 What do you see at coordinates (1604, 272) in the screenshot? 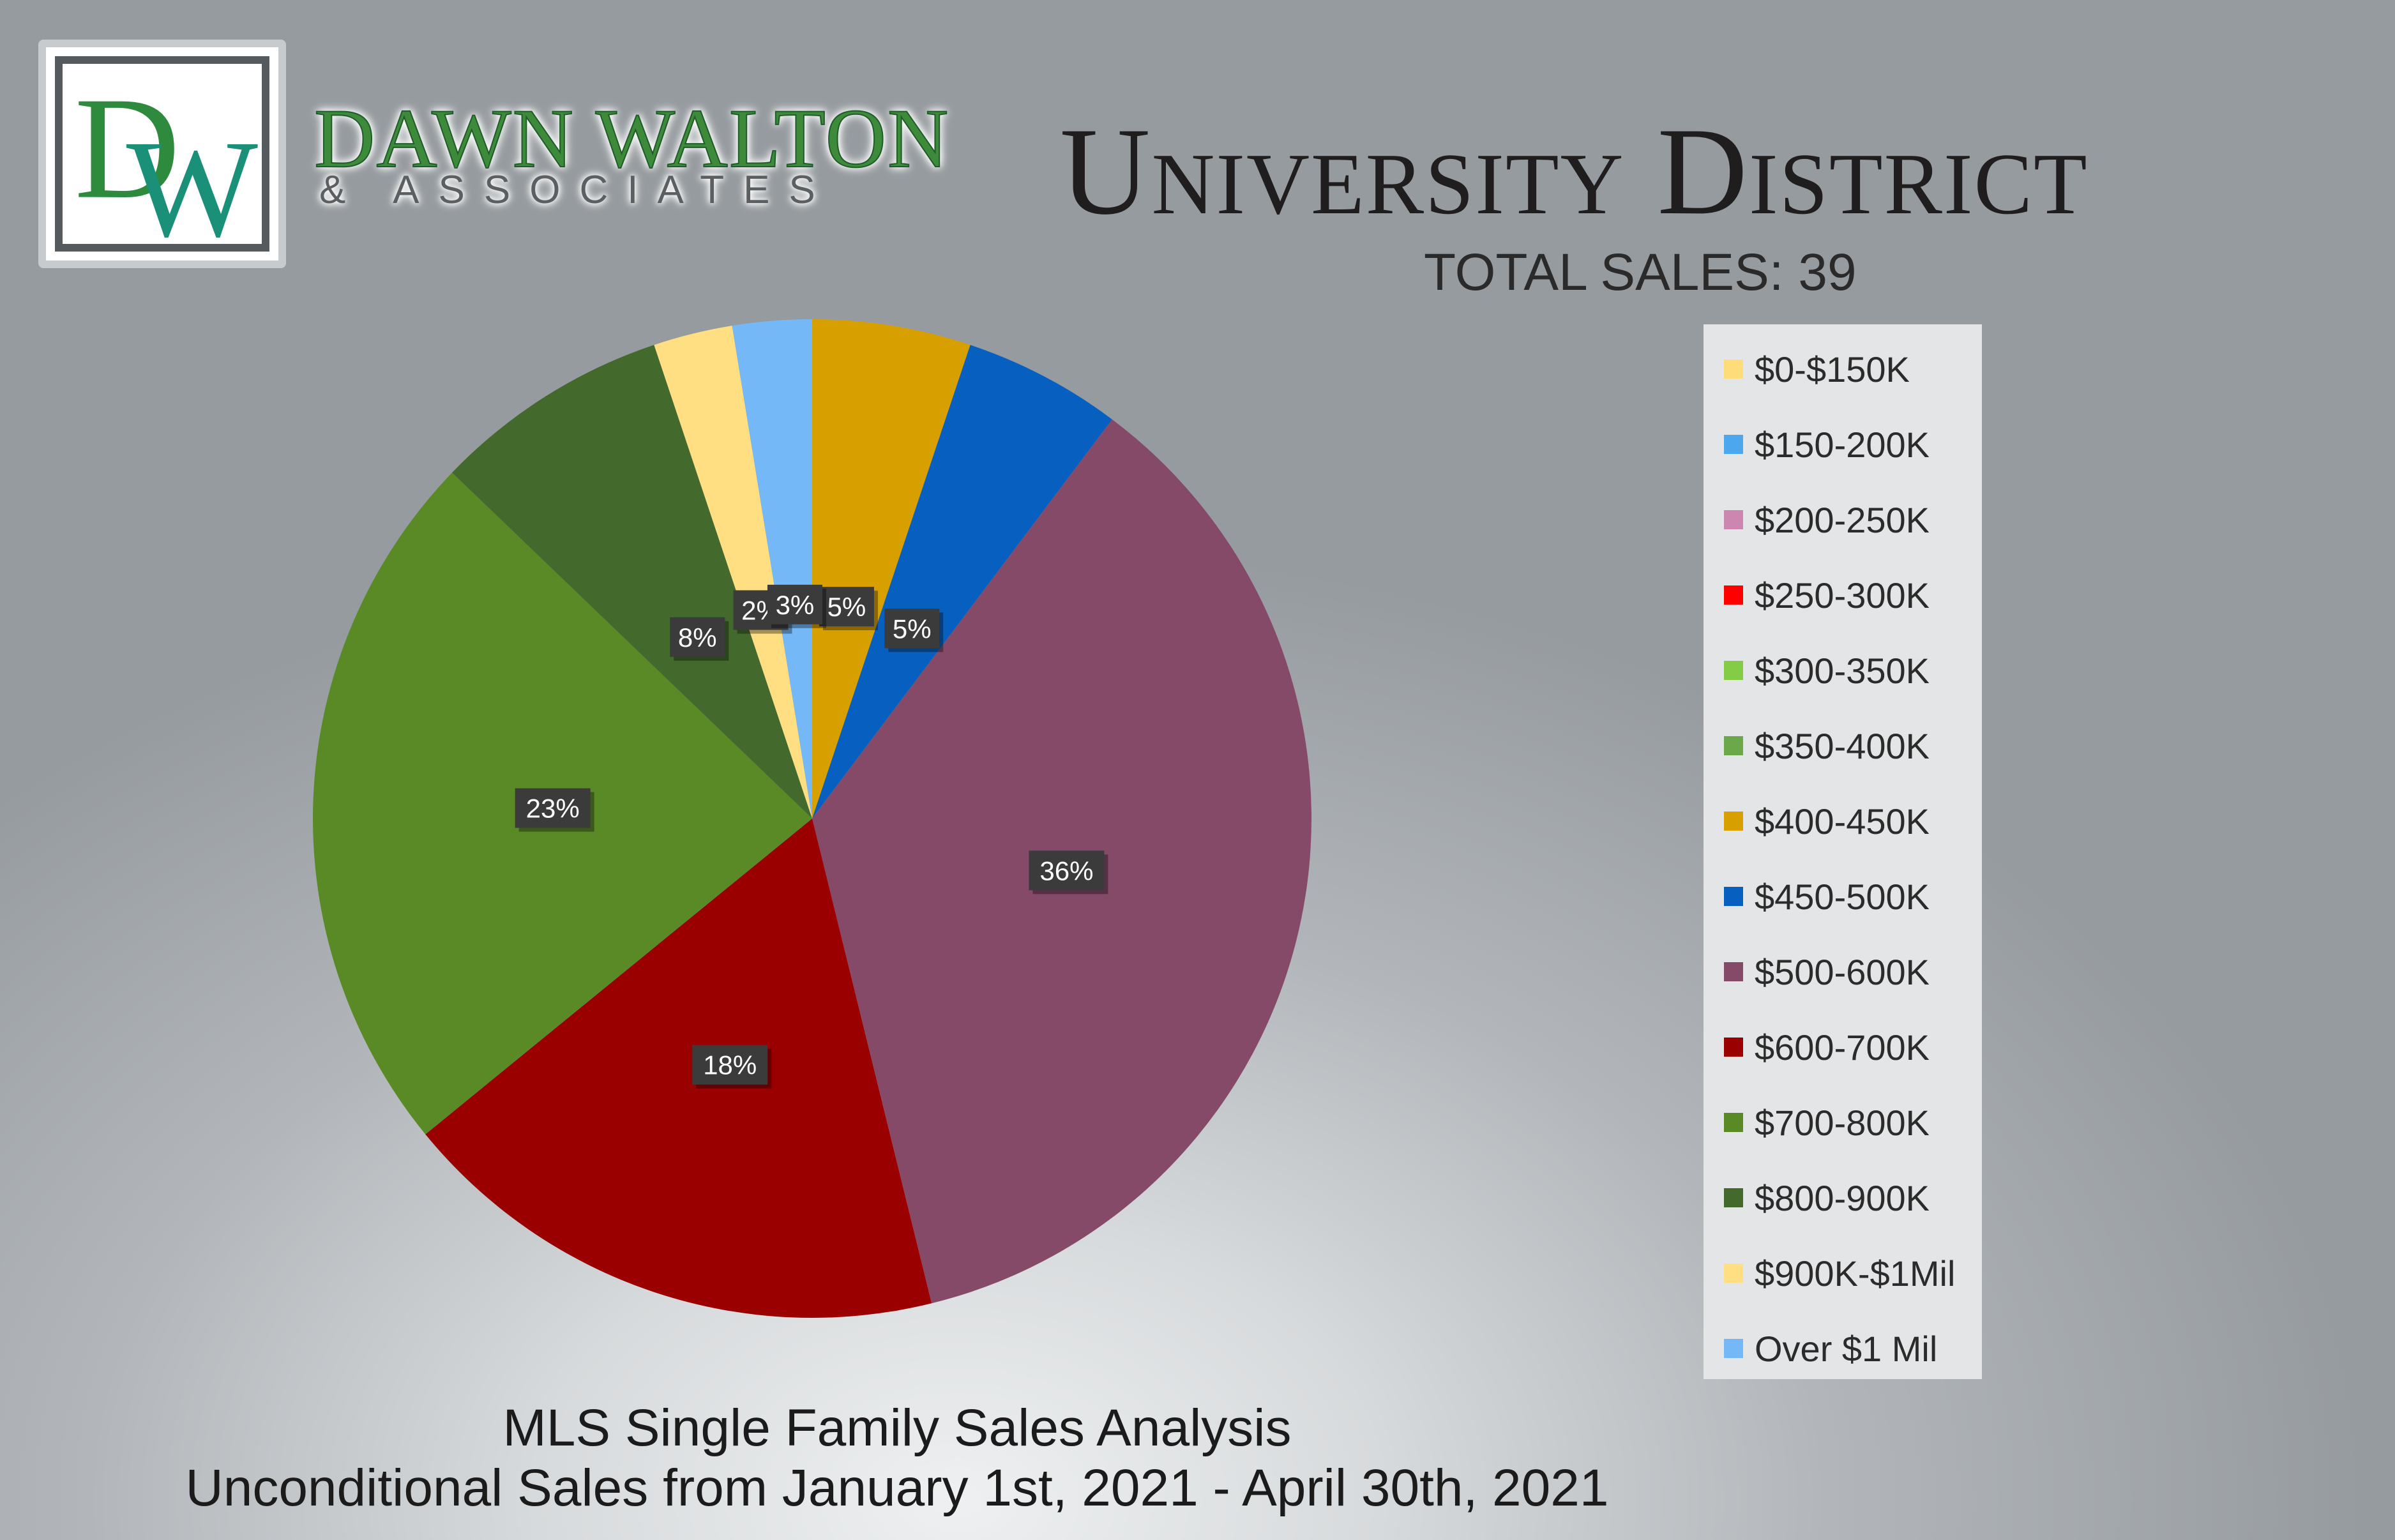
I see `total-sales-label: TOTAL SALES:` at bounding box center [1604, 272].